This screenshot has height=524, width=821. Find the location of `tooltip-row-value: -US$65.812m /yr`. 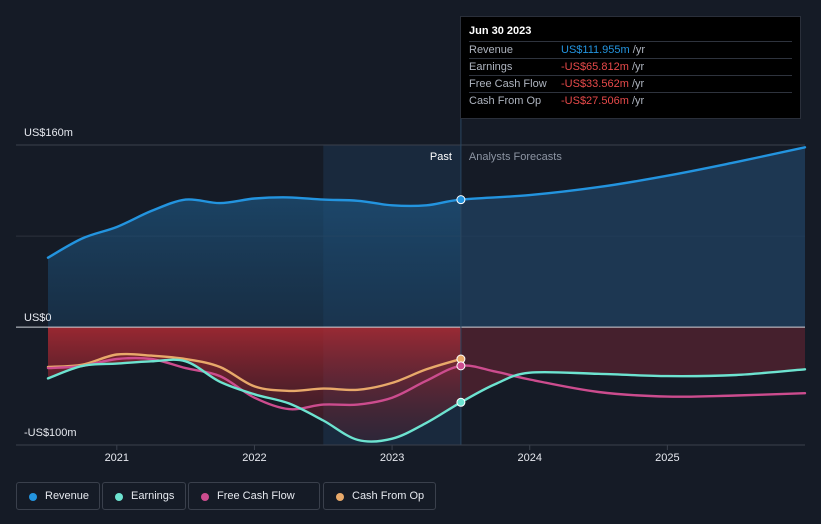

tooltip-row-value: -US$65.812m /yr is located at coordinates (603, 67).